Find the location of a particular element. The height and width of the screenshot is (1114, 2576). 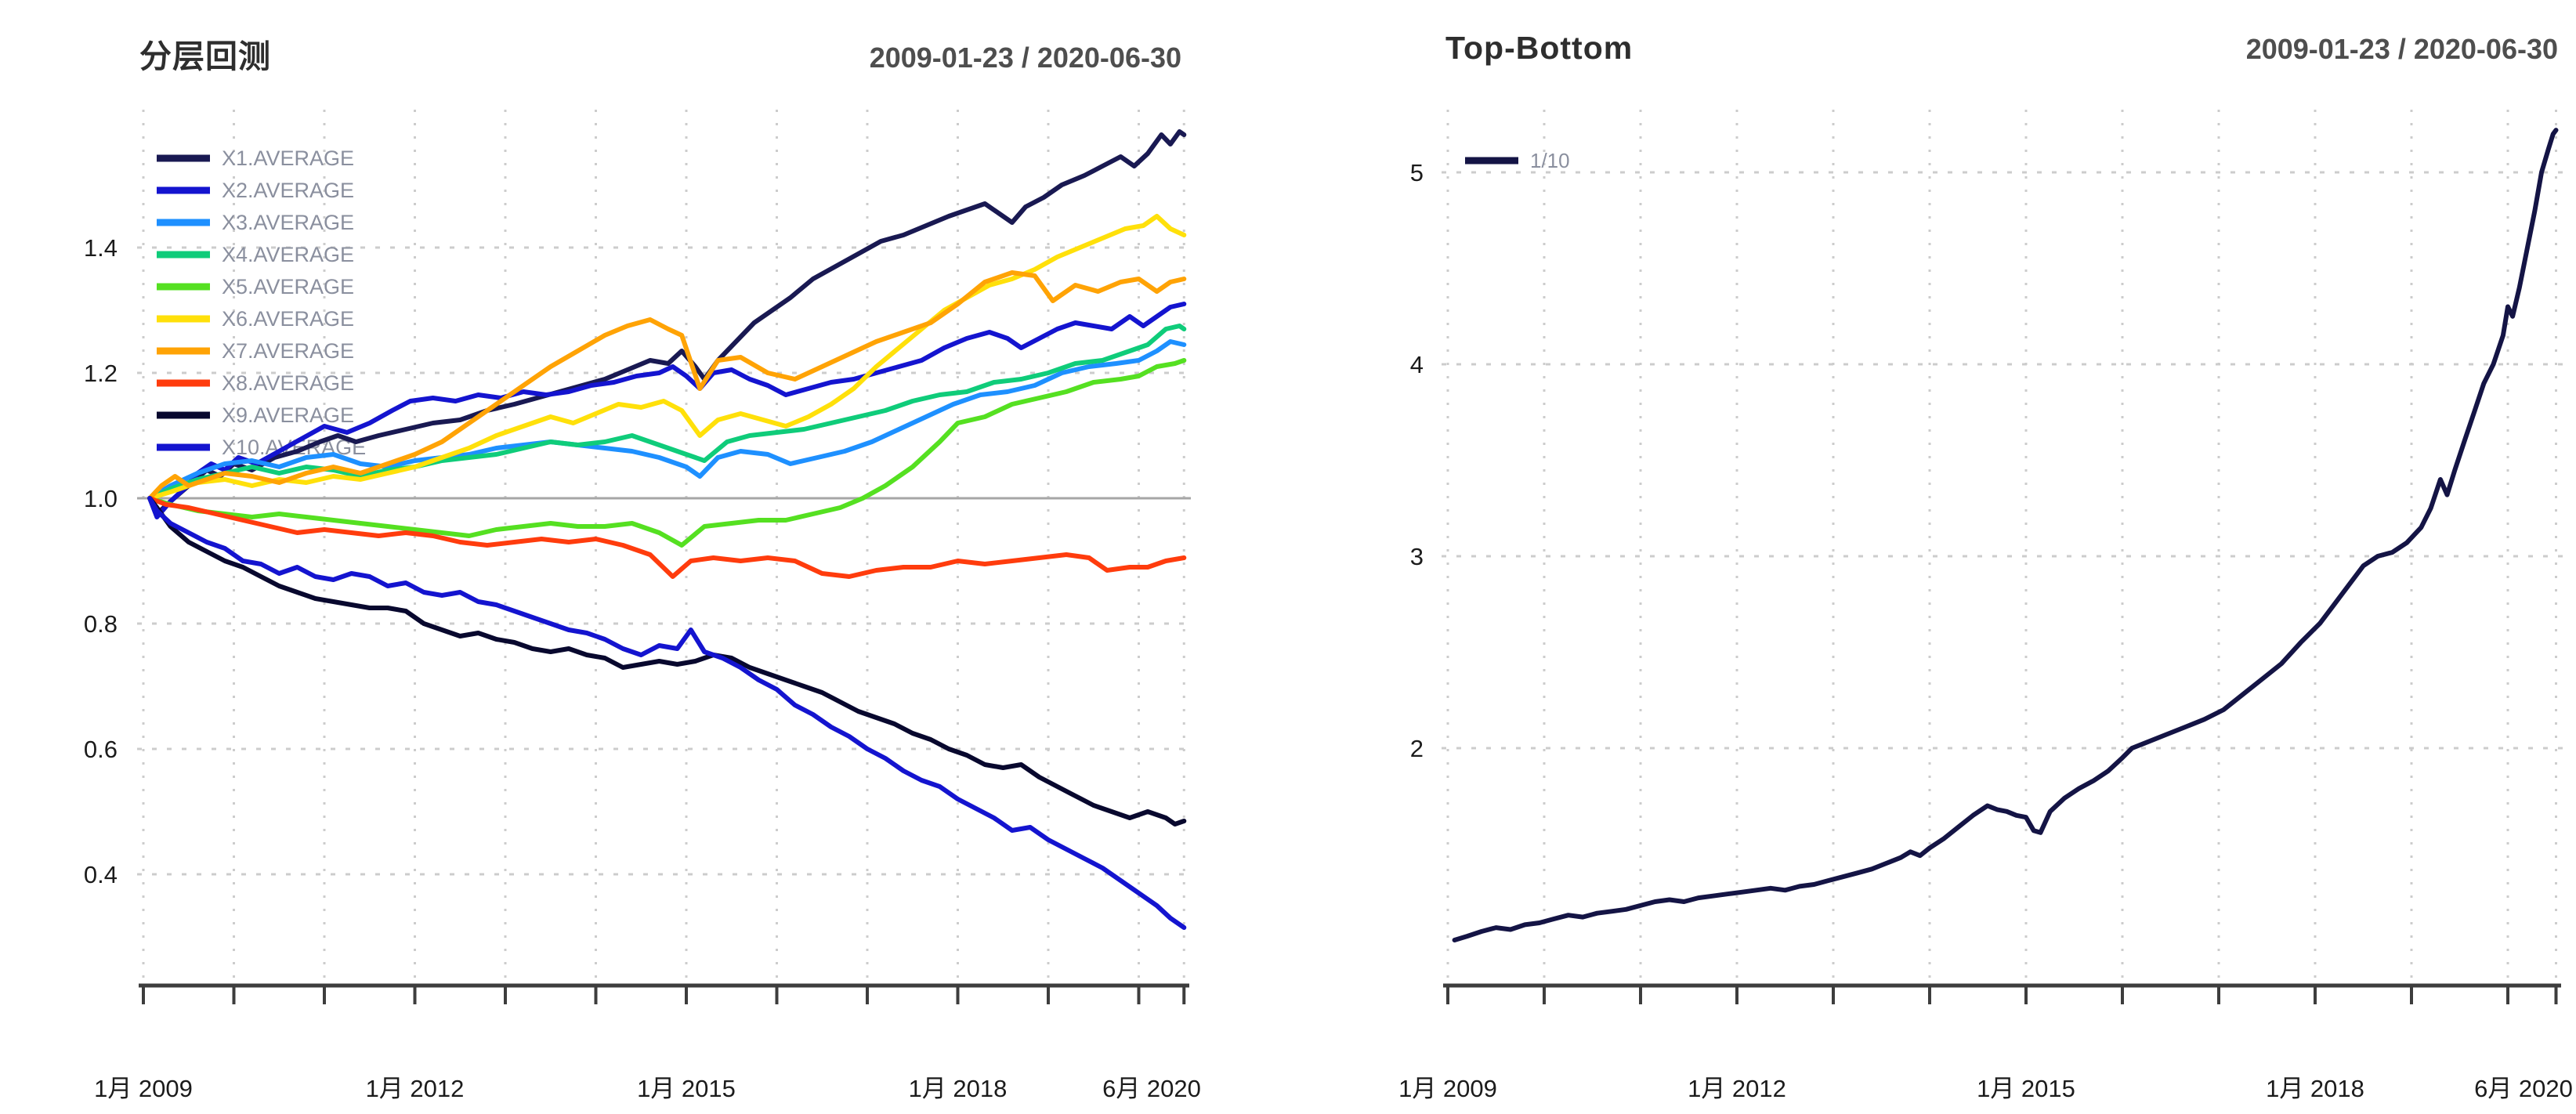

legend-label-X3.AVERAGE: X3.AVERAGE is located at coordinates (288, 223).